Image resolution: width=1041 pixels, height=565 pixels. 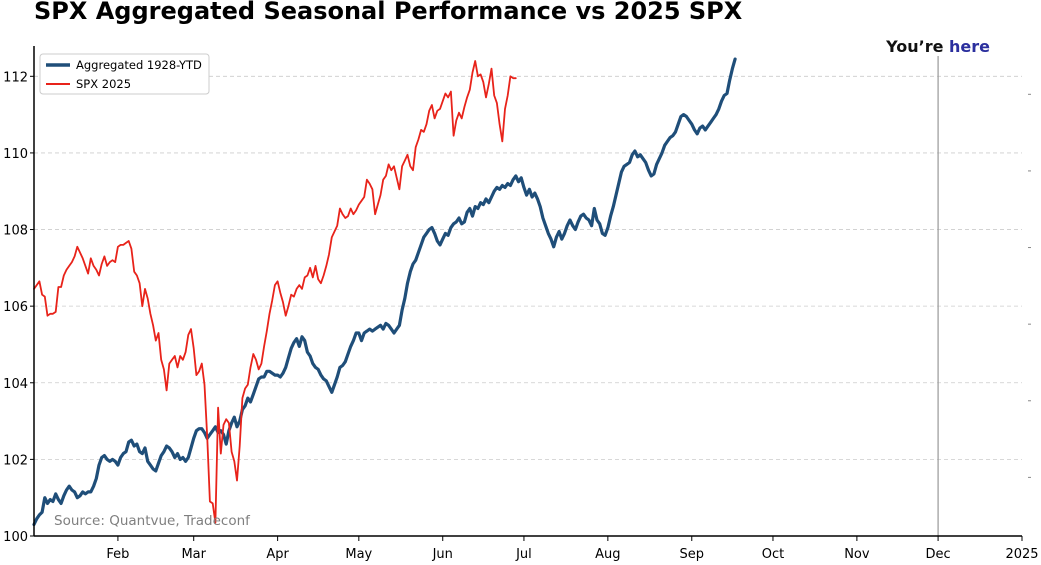 What do you see at coordinates (1021, 554) in the screenshot?
I see `x-tick-label-2025: 2025` at bounding box center [1021, 554].